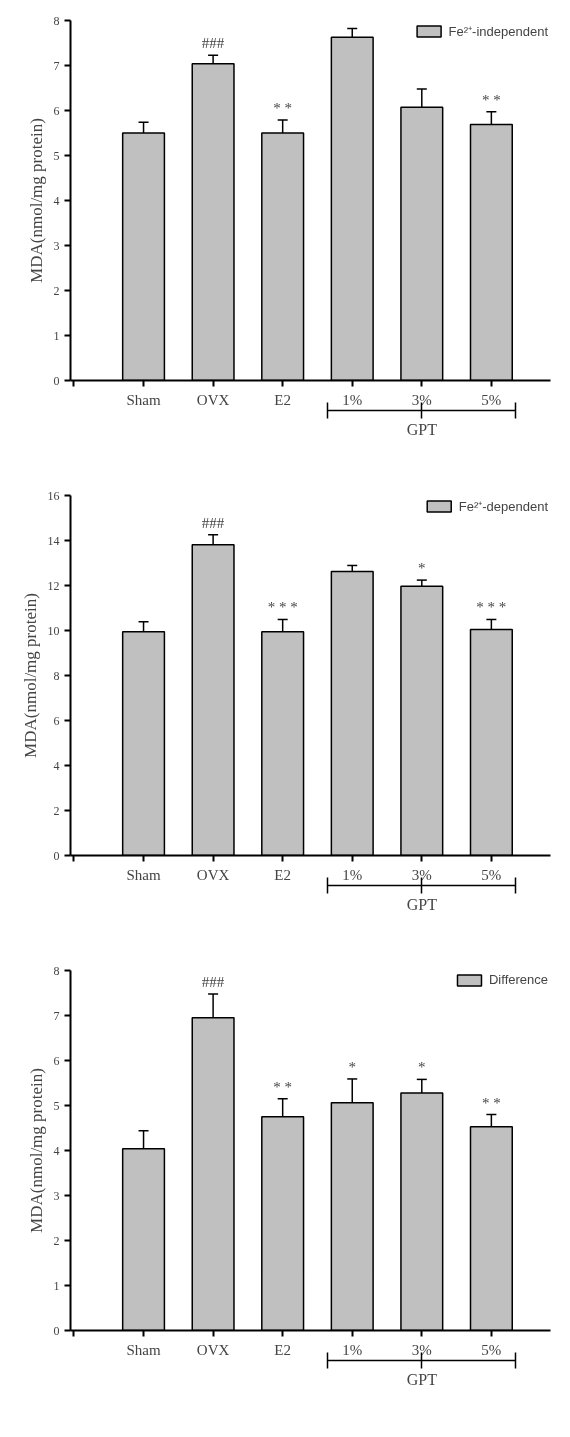 This screenshot has width=570, height=1437. What do you see at coordinates (53, 630) in the screenshot?
I see `y-tick-label: 10` at bounding box center [53, 630].